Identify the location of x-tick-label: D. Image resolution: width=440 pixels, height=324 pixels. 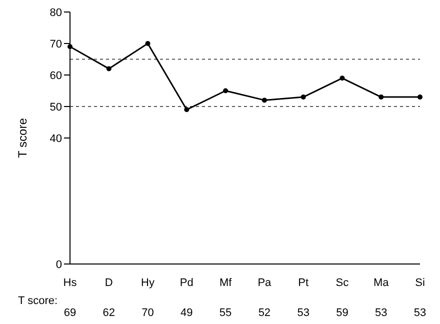
(108, 283).